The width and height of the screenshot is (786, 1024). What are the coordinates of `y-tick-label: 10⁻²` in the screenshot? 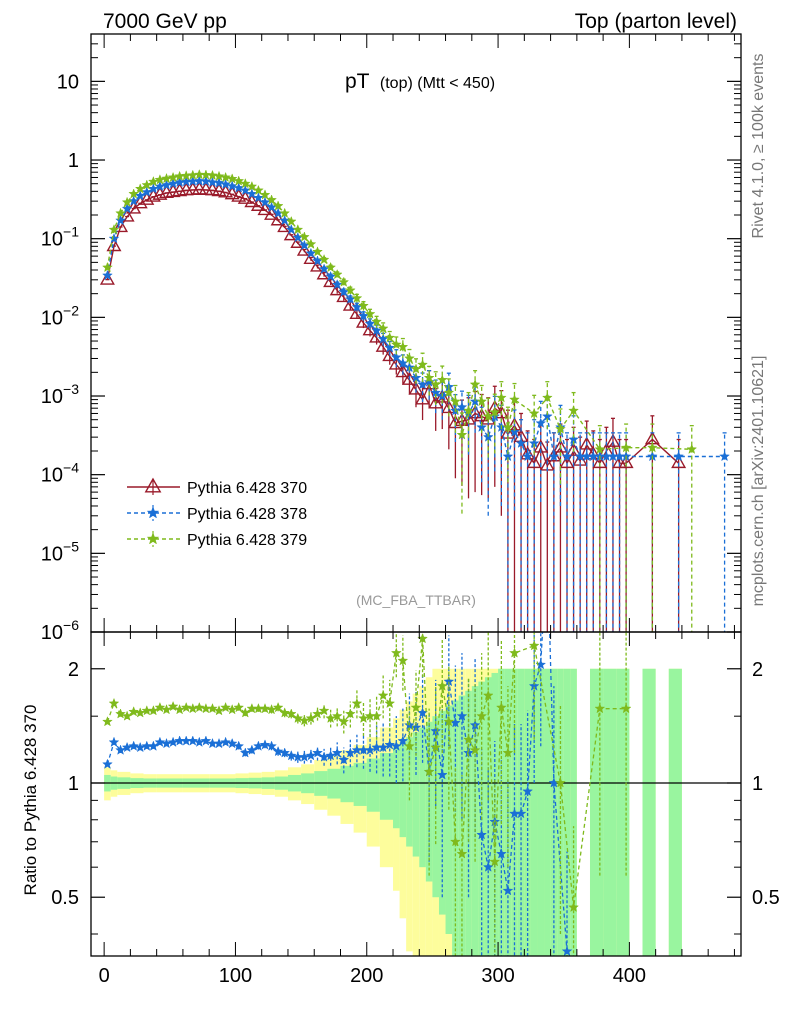 It's located at (60, 315).